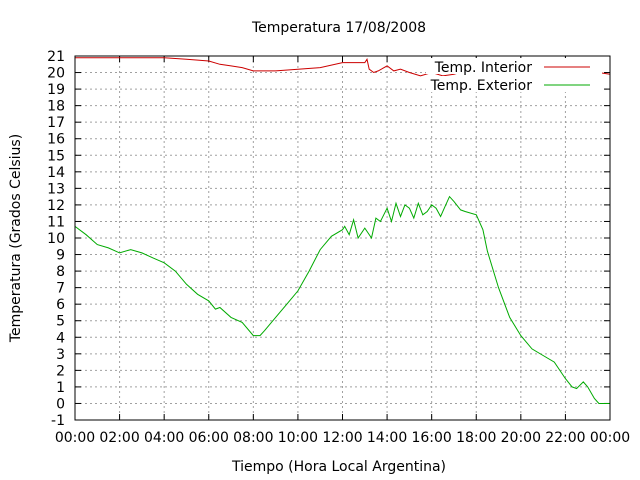 This screenshot has height=480, width=640. What do you see at coordinates (164, 438) in the screenshot?
I see `x-tick-label: 04:00` at bounding box center [164, 438].